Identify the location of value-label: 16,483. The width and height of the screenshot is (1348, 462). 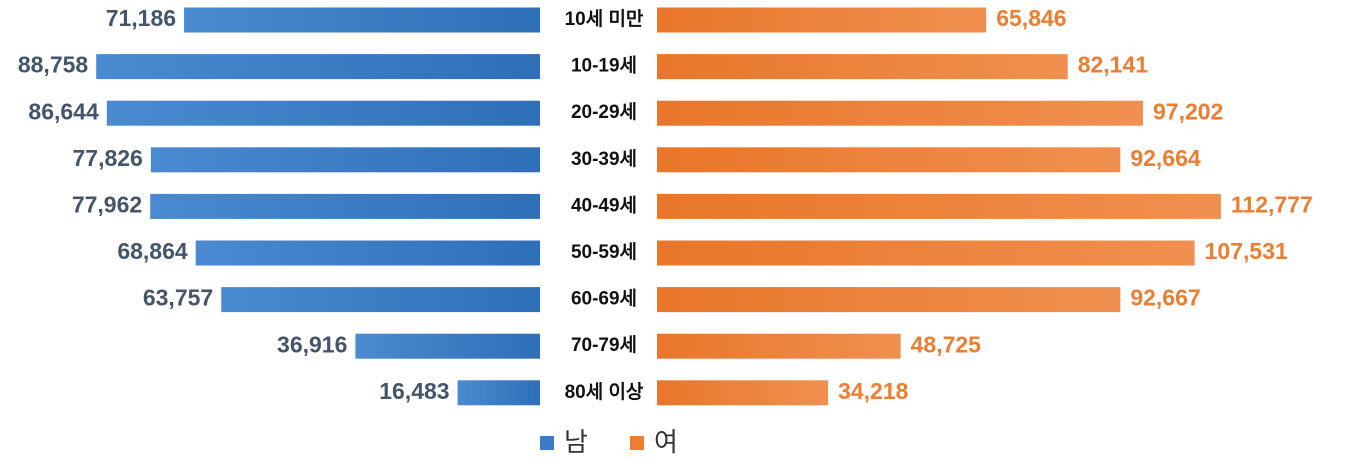
(414, 391).